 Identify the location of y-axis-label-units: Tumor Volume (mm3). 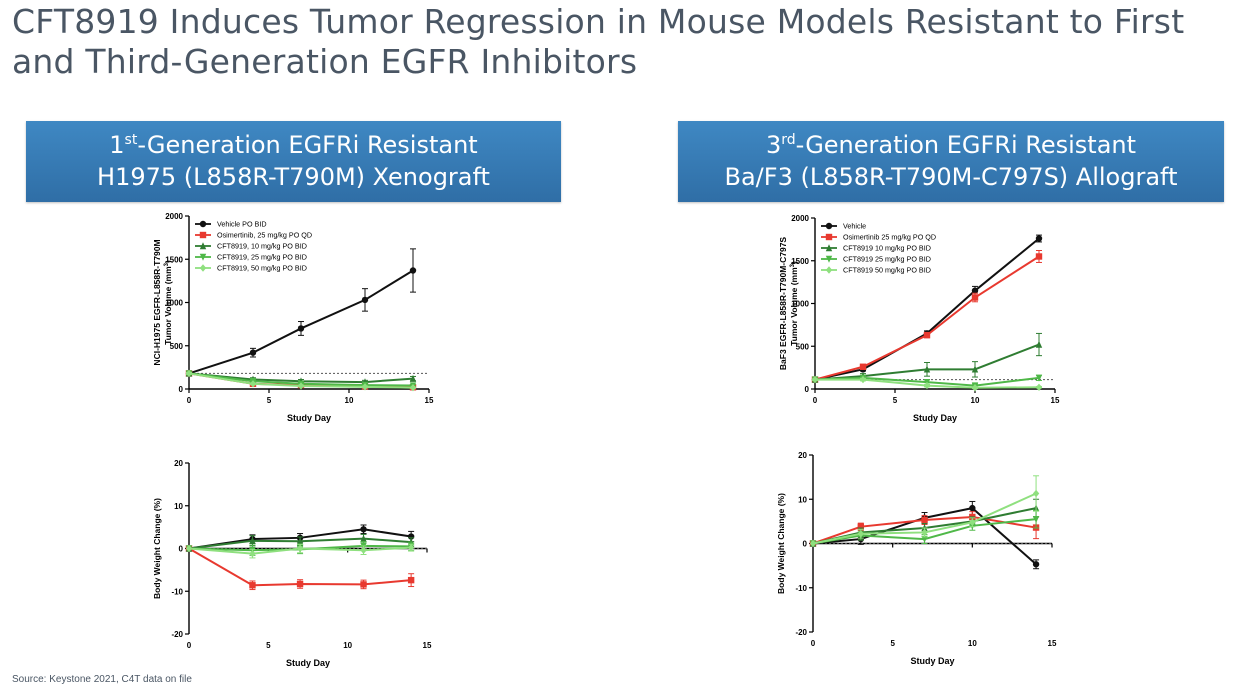
(168, 302).